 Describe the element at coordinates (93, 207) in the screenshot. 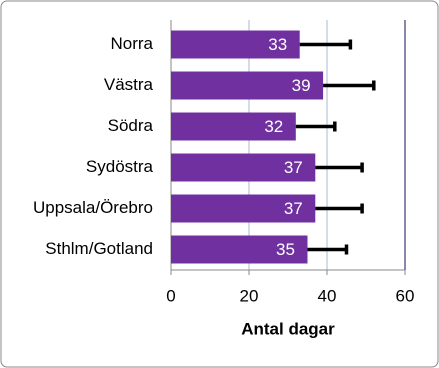

I see `y-tick-label: Uppsala/Örebro` at that location.